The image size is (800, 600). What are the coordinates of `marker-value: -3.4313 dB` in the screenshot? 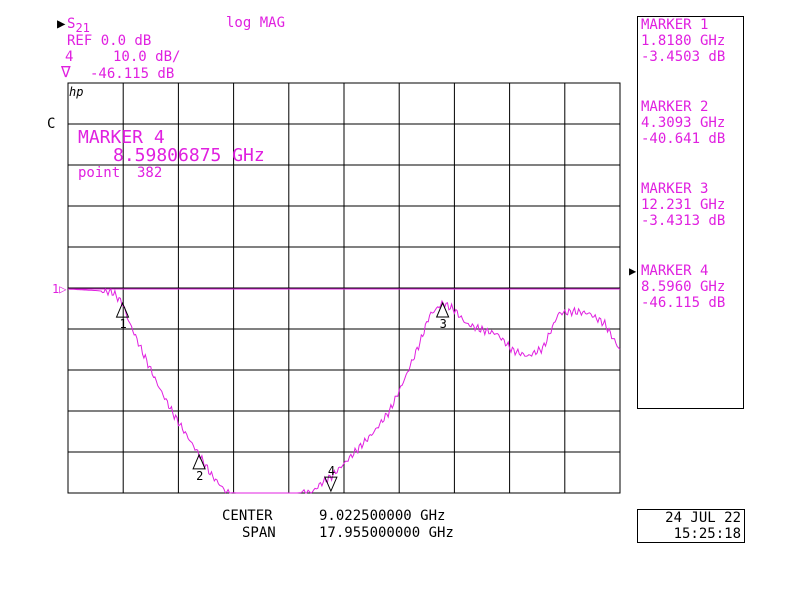 It's located at (683, 221).